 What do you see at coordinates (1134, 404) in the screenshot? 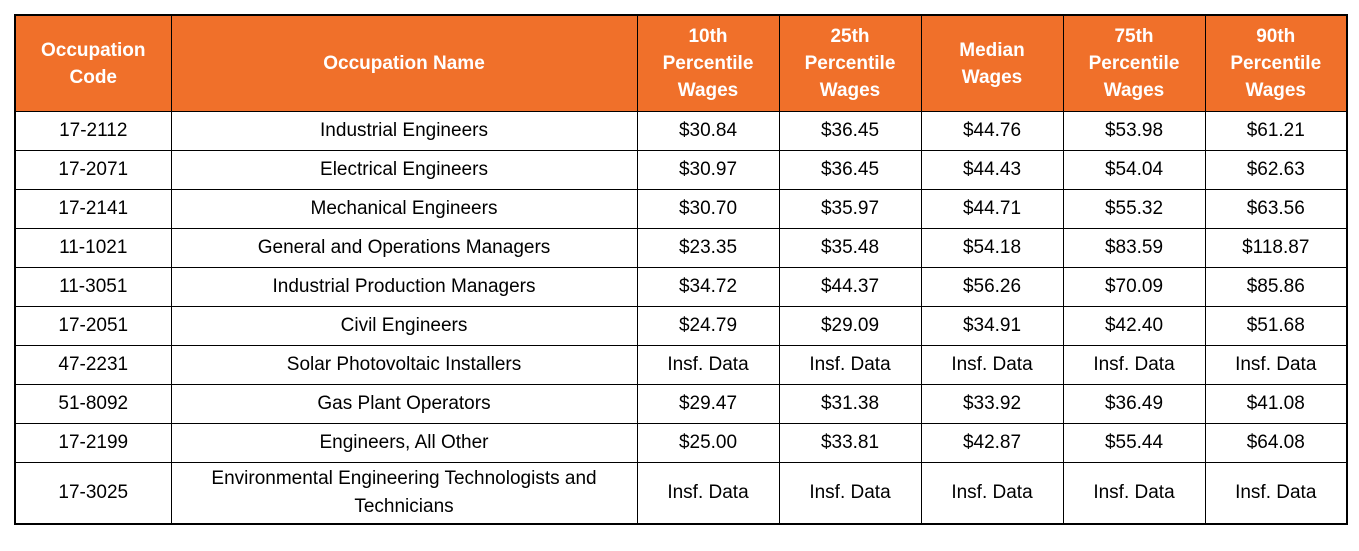
I see `cell-p75: $36.49` at bounding box center [1134, 404].